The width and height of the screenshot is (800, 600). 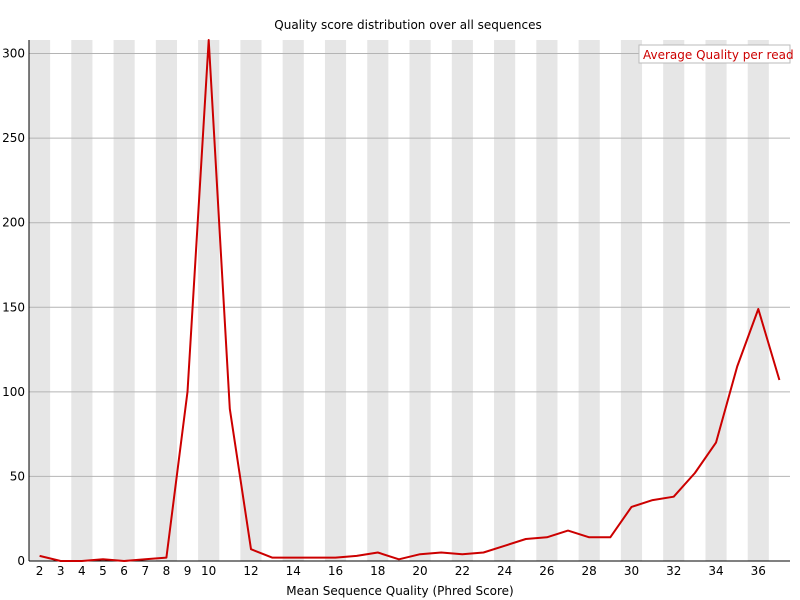 What do you see at coordinates (504, 571) in the screenshot?
I see `x-tick-label: 24` at bounding box center [504, 571].